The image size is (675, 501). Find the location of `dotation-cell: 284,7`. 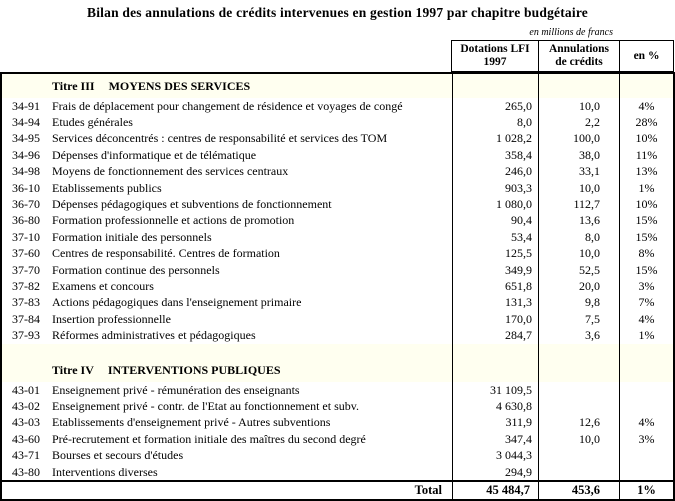

dotation-cell: 284,7 is located at coordinates (495, 335).